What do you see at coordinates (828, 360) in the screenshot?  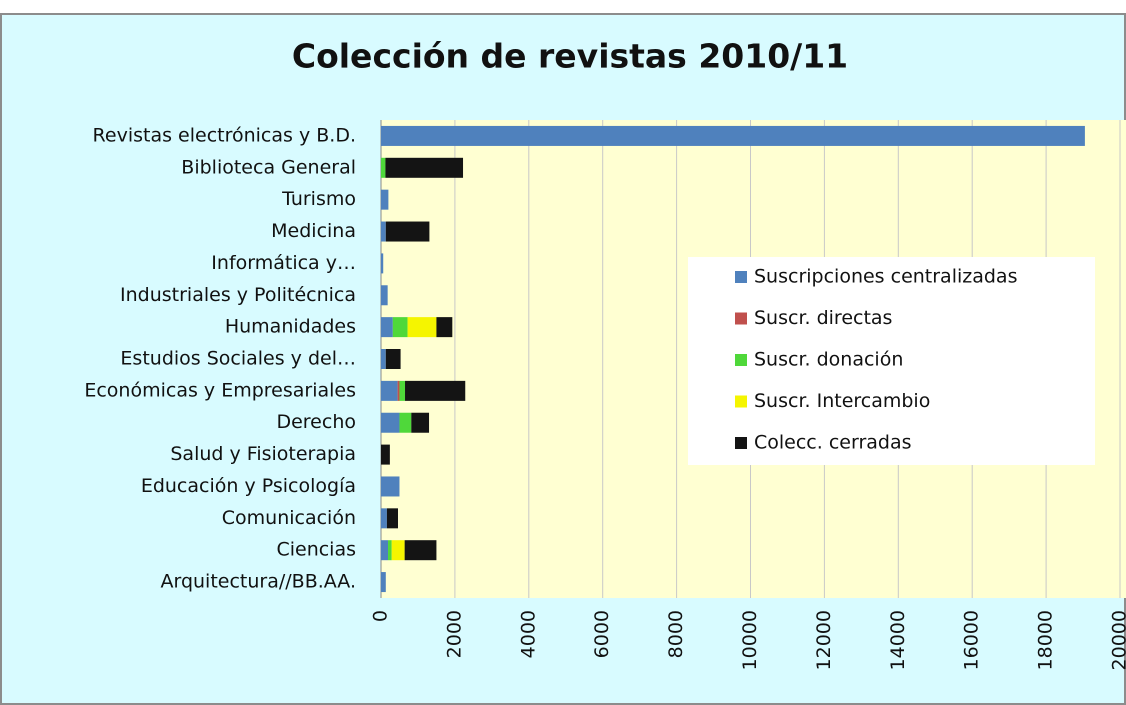 I see `legend-label: Suscr. donación` at bounding box center [828, 360].